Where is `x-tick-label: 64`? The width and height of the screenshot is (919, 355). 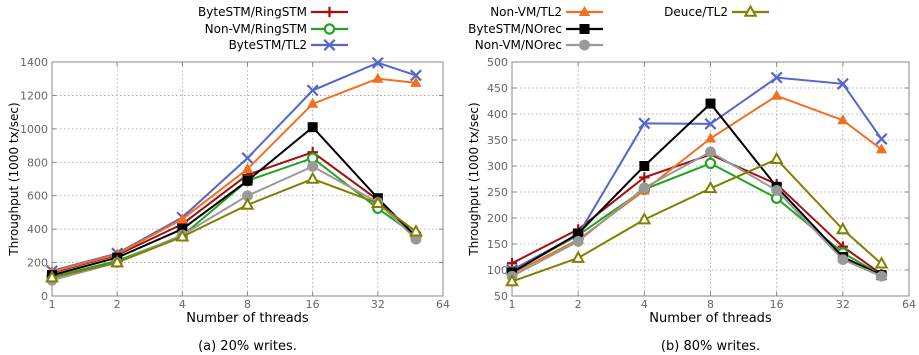 x-tick-label: 64 is located at coordinates (443, 304).